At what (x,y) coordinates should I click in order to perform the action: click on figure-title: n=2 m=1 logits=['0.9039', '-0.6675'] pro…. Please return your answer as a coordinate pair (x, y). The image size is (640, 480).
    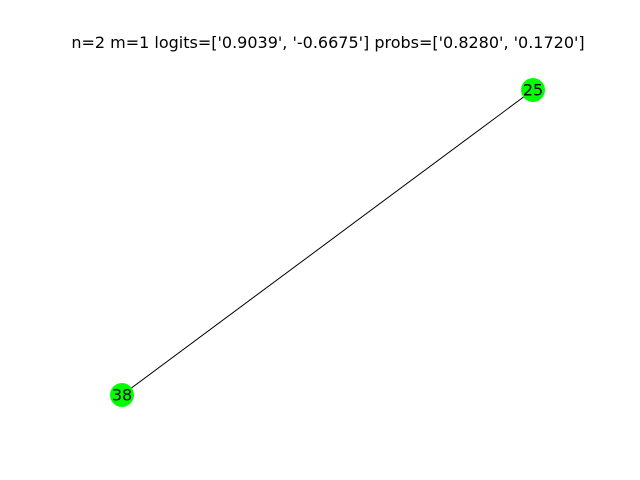
    Looking at the image, I should click on (328, 42).